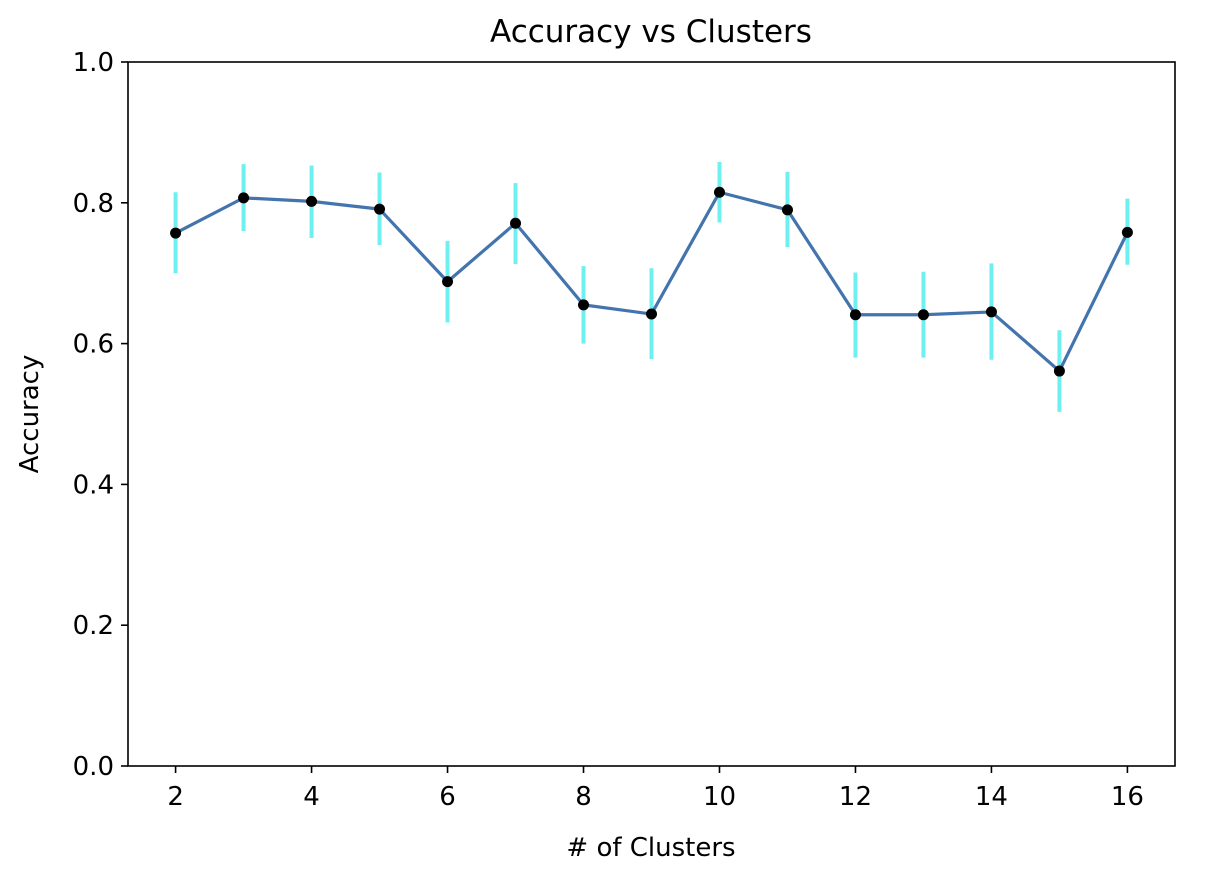  What do you see at coordinates (93, 204) in the screenshot?
I see `y-tick-label: 0.8` at bounding box center [93, 204].